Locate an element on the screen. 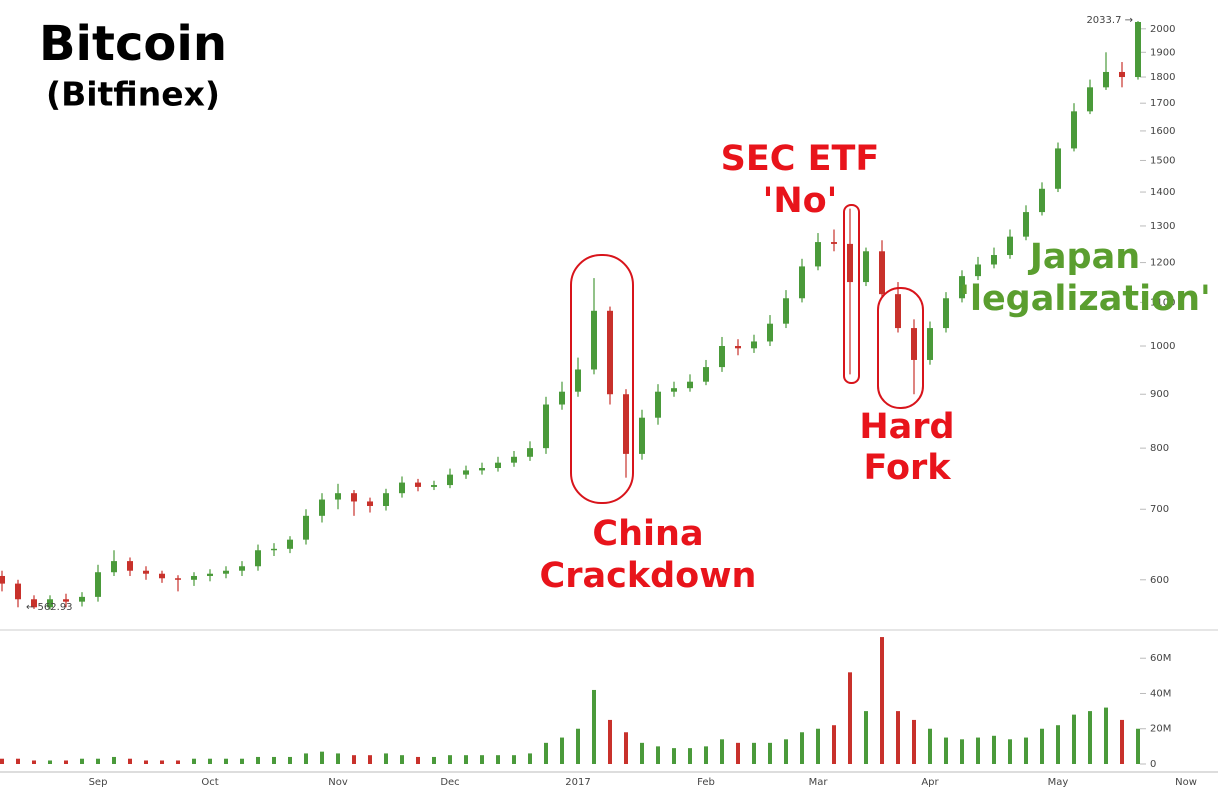 The image size is (1218, 787). x-tick-label: May is located at coordinates (1058, 782).